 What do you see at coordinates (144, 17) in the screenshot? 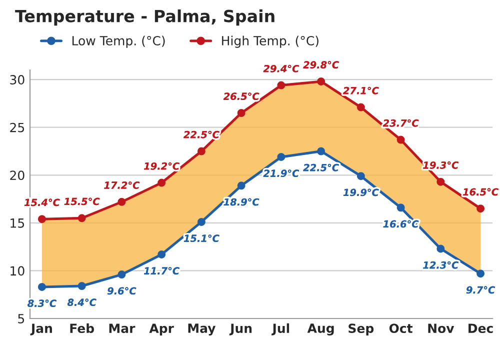
I see `chart-title: Temperature - Palma, Spain` at bounding box center [144, 17].